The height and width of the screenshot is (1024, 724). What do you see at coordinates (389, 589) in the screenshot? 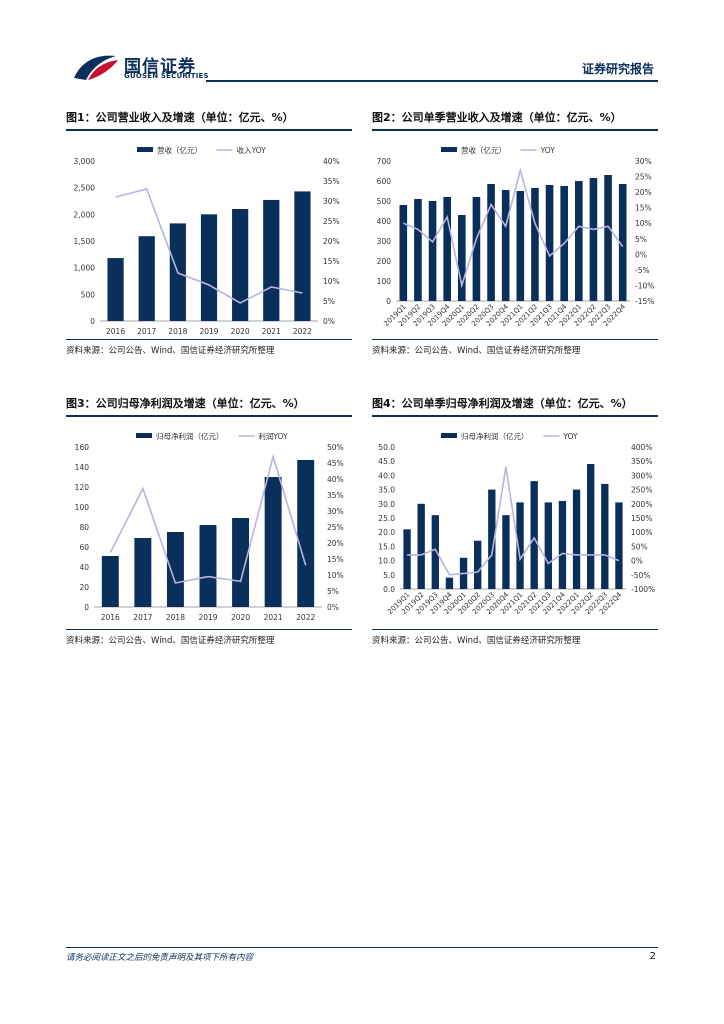
I see `y-tick-label: 0.0` at bounding box center [389, 589].